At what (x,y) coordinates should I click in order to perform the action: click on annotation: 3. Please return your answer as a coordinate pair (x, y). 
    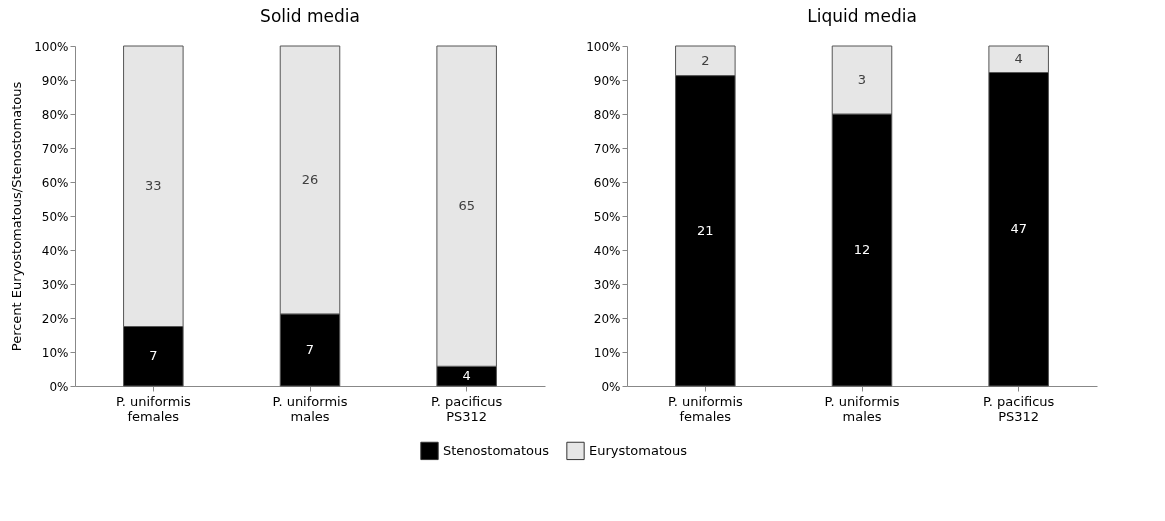
    Looking at the image, I should click on (862, 79).